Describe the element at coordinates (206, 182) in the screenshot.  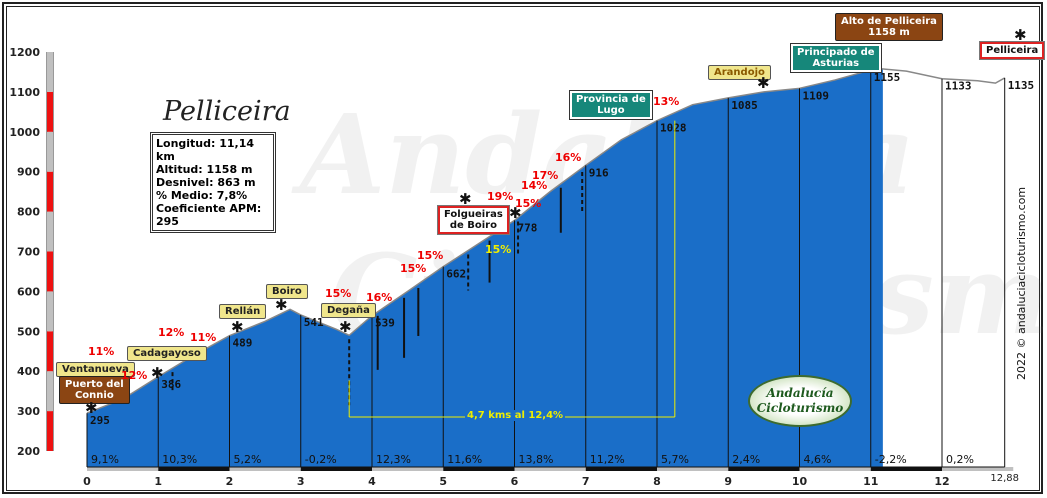
I see `info-elevation-gain: Desnivel: 863 m` at that location.